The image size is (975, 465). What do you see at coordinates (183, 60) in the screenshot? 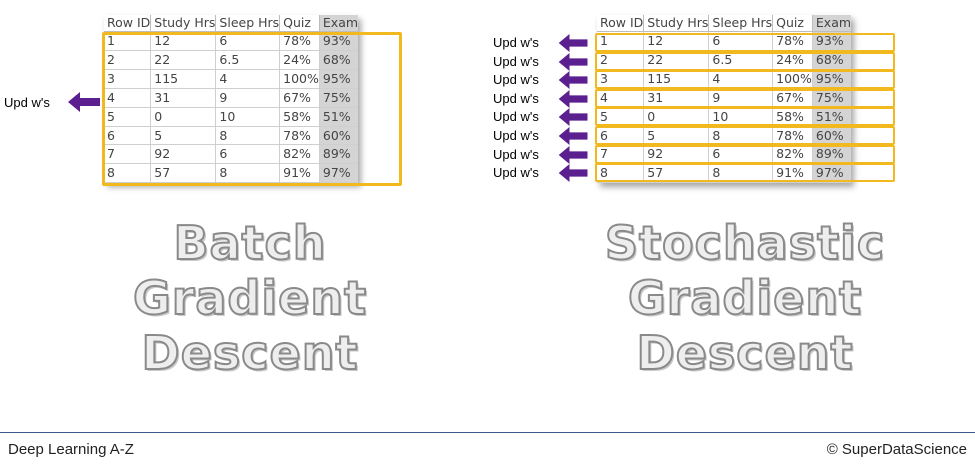
I see `table-cell: 22` at bounding box center [183, 60].